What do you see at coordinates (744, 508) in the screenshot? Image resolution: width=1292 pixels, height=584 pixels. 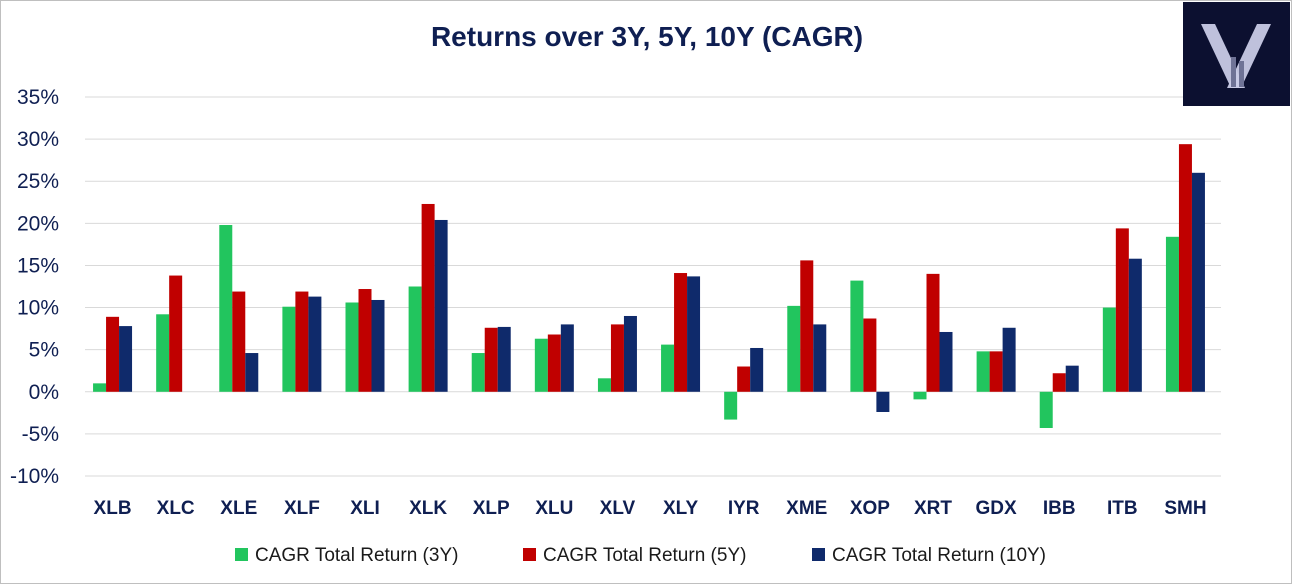 I see `x-tick-label: IYR` at bounding box center [744, 508].